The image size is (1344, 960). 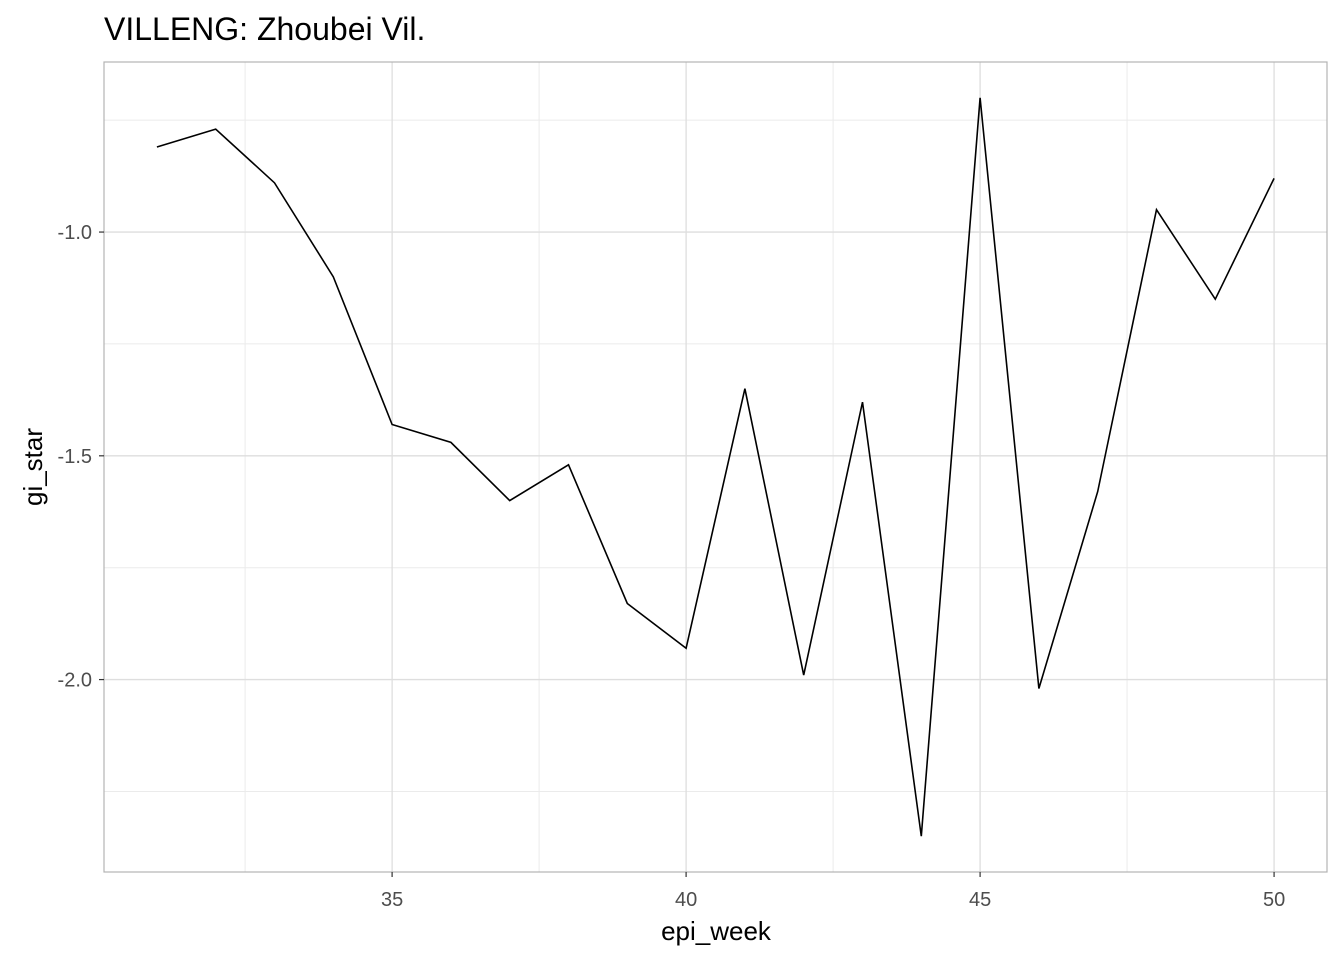 What do you see at coordinates (75, 233) in the screenshot?
I see `y-tick-label: -1.0` at bounding box center [75, 233].